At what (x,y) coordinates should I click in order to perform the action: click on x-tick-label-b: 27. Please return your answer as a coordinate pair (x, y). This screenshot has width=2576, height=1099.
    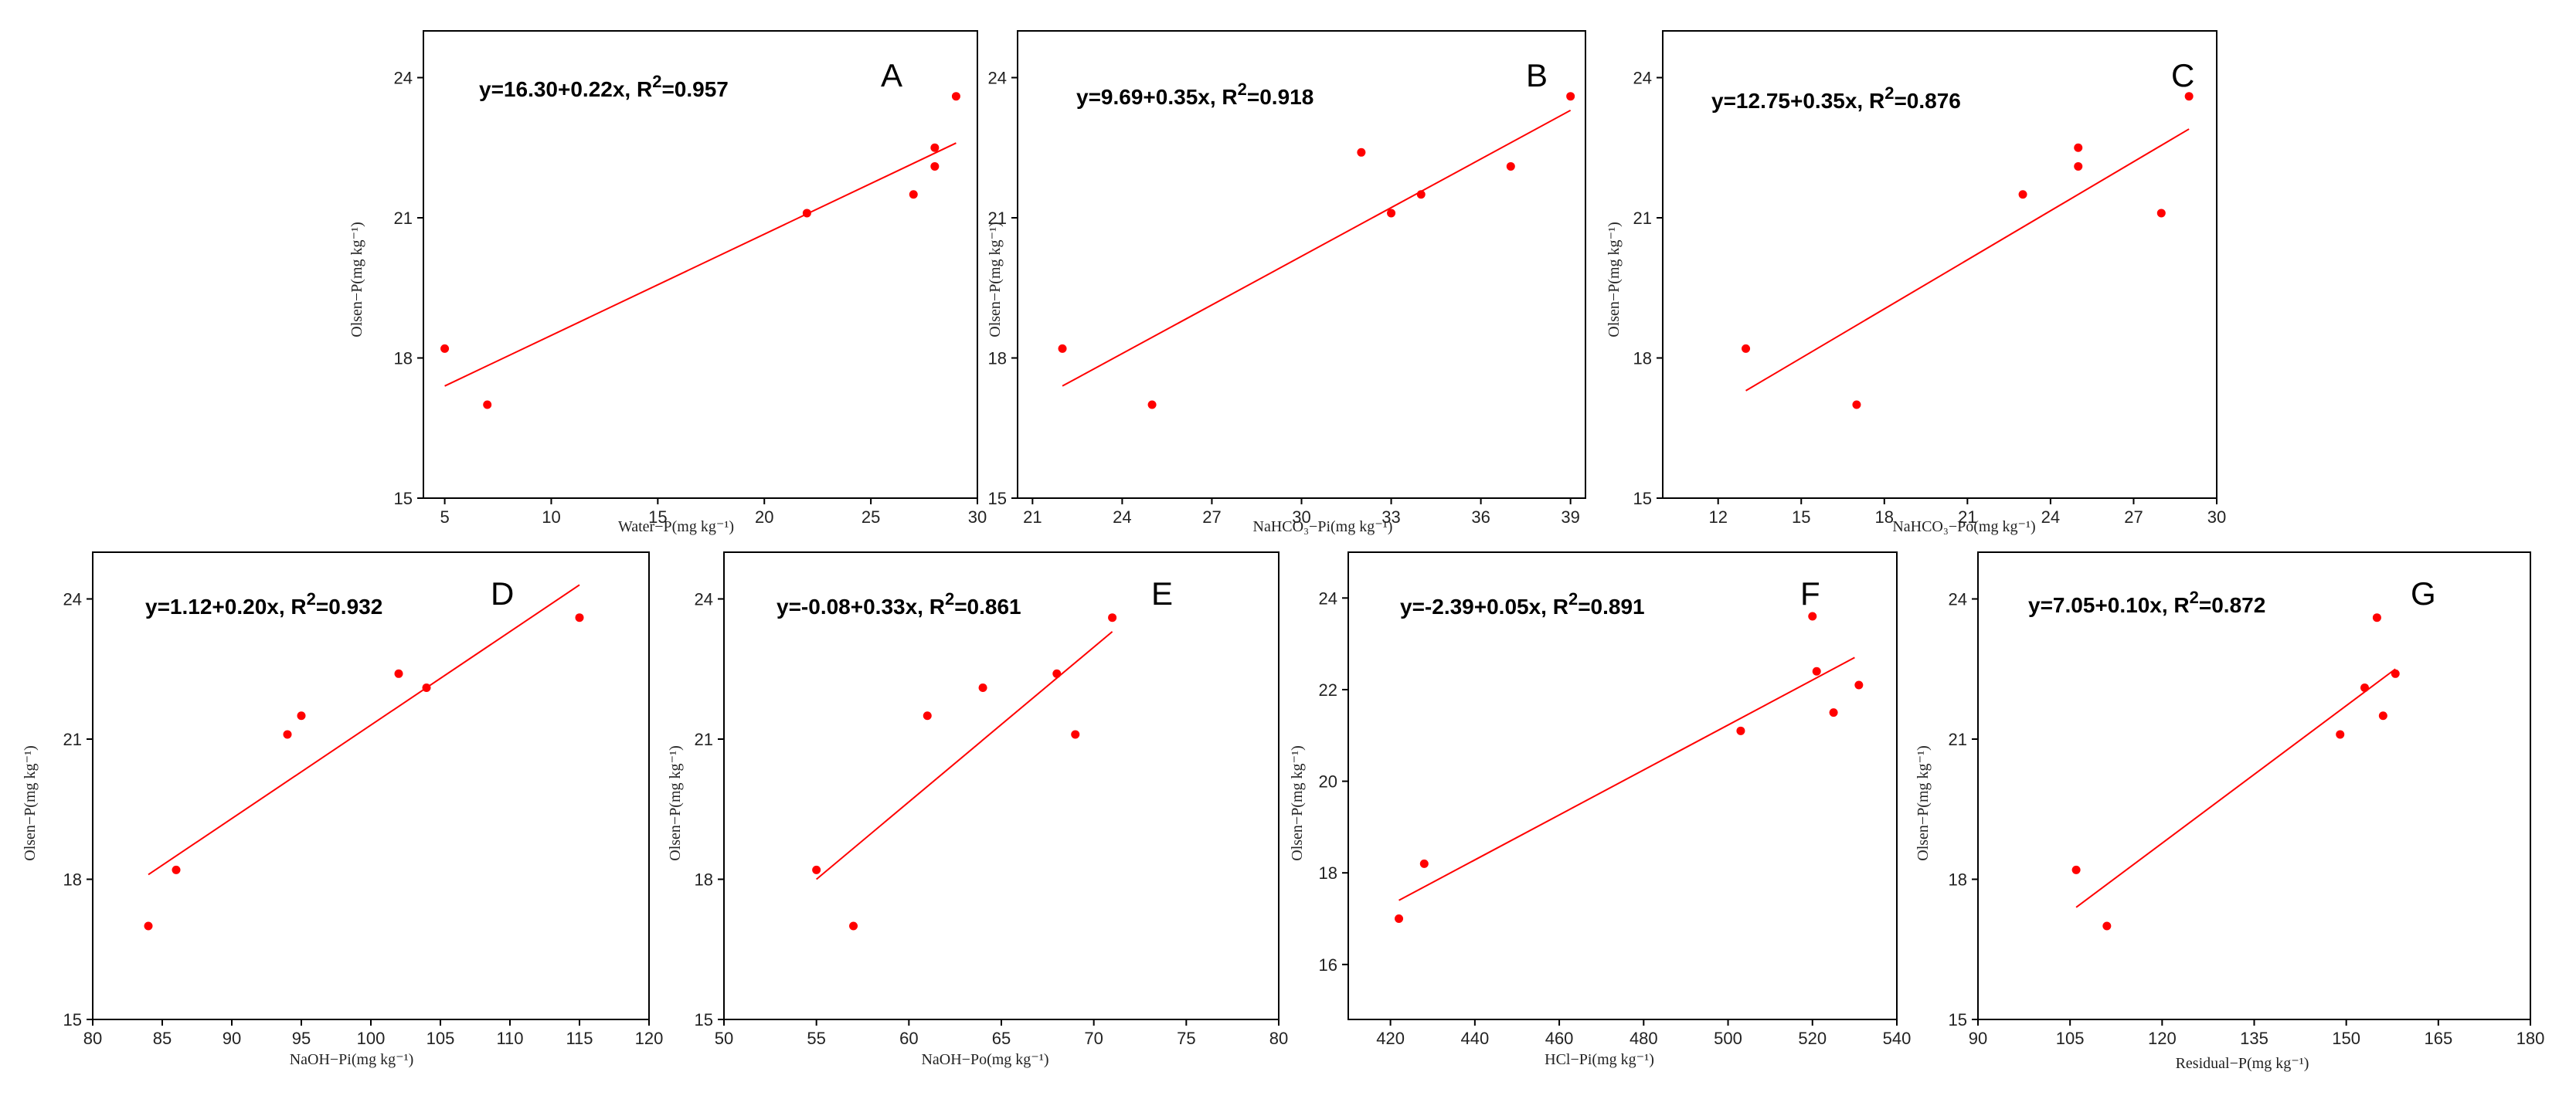
    Looking at the image, I should click on (1211, 517).